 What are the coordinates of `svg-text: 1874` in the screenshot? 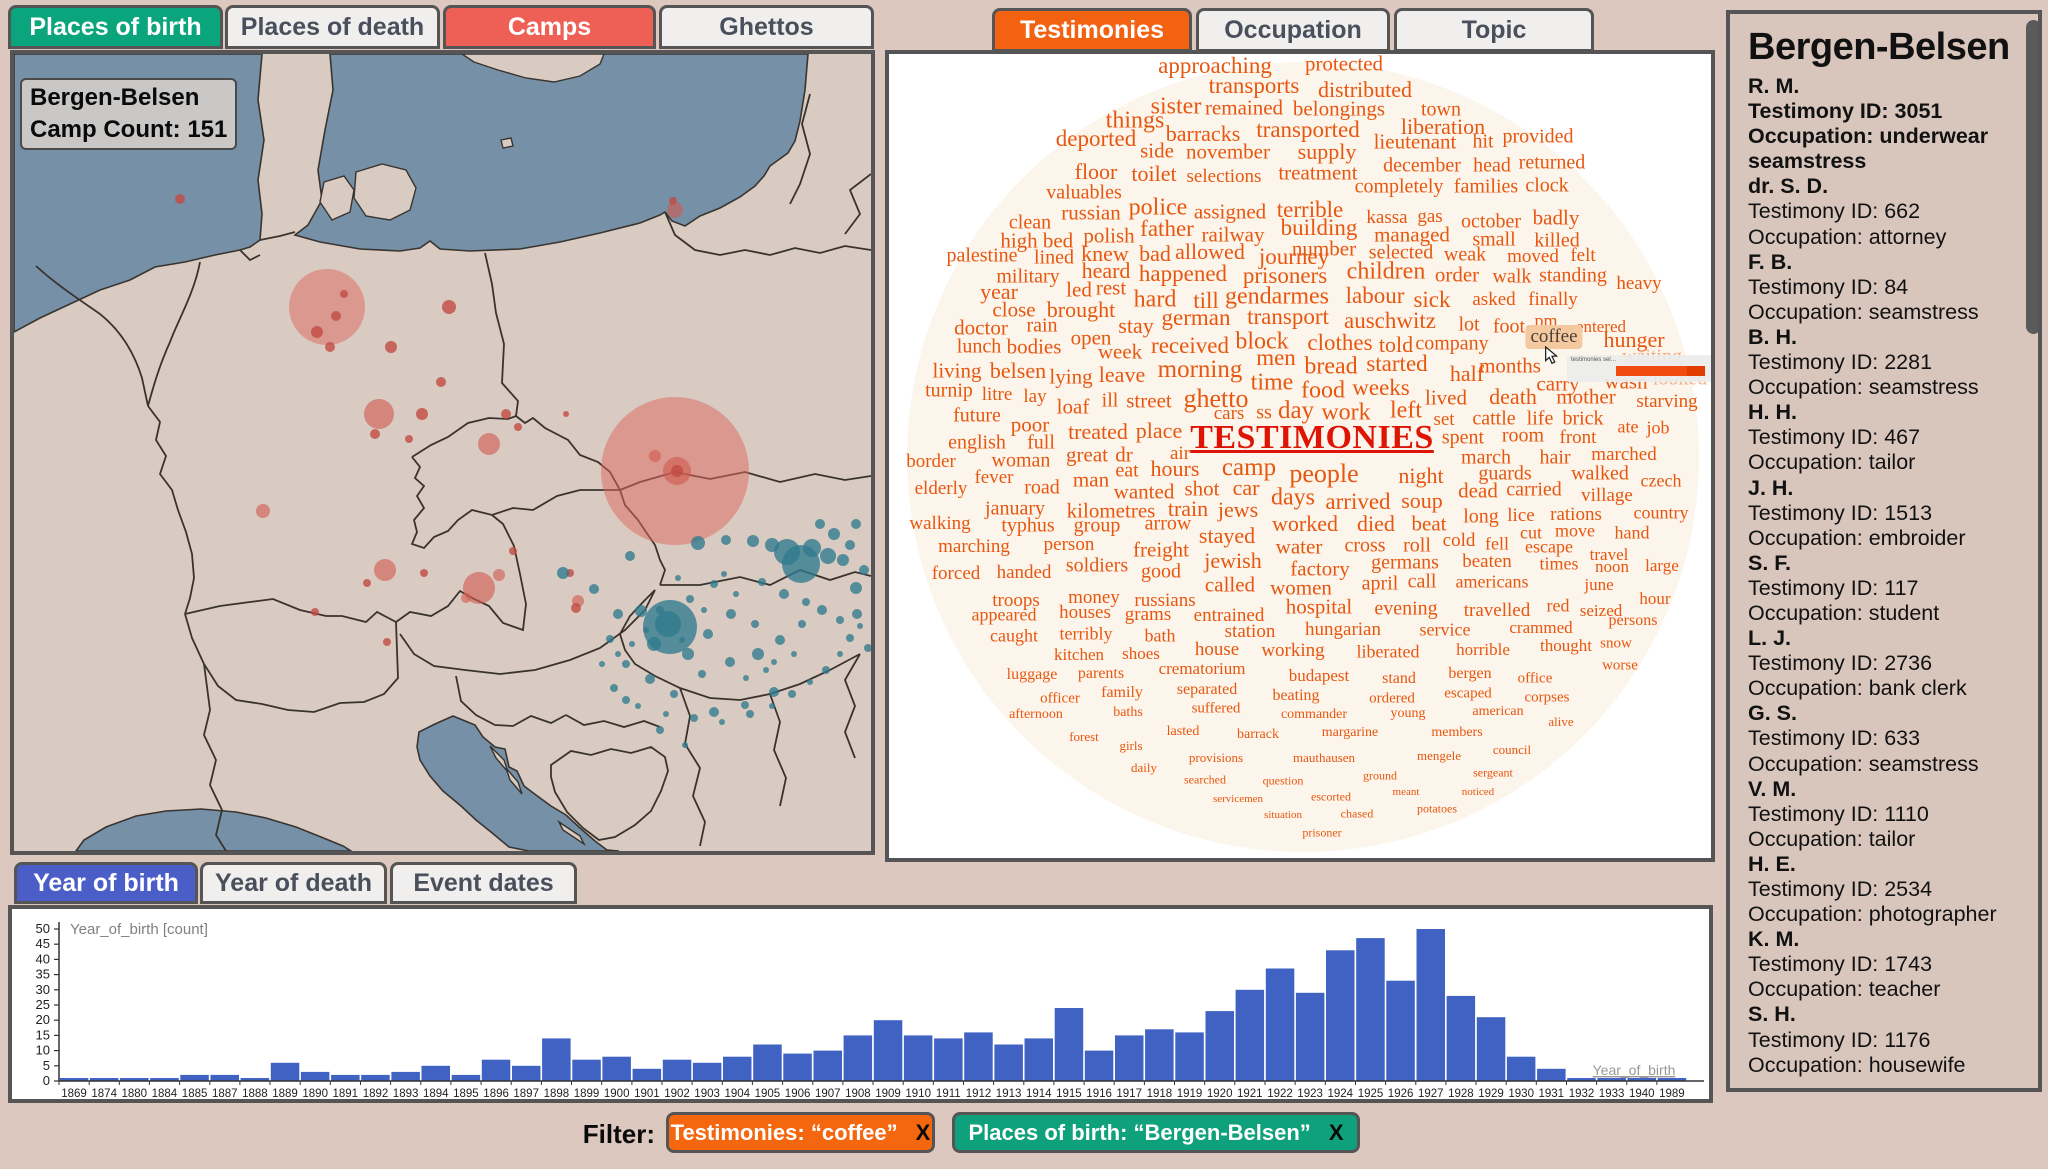 It's located at (104, 1093).